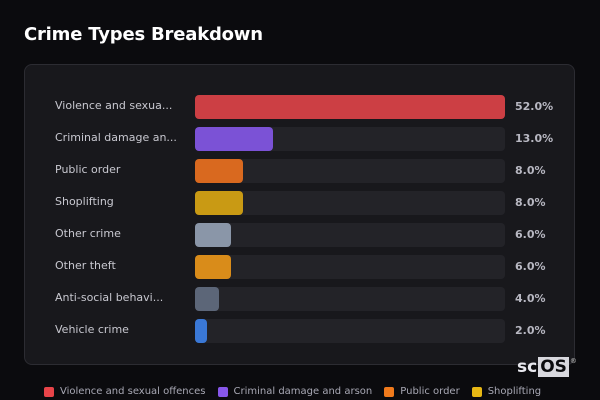 Image resolution: width=600 pixels, height=400 pixels. I want to click on bar-row: Other crime 6.0%, so click(299, 235).